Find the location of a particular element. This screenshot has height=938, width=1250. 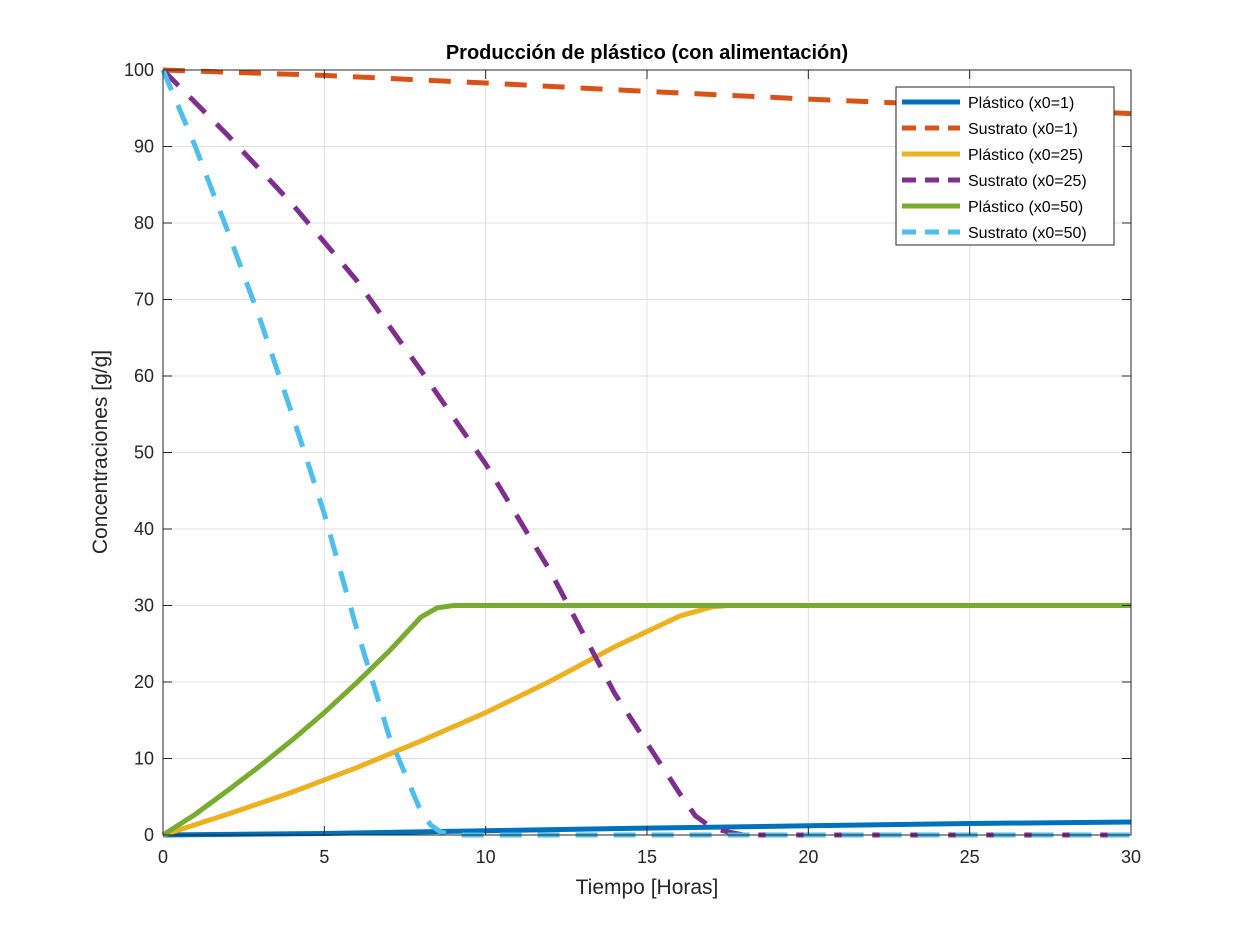

y-tick-label: 10 is located at coordinates (144, 759).